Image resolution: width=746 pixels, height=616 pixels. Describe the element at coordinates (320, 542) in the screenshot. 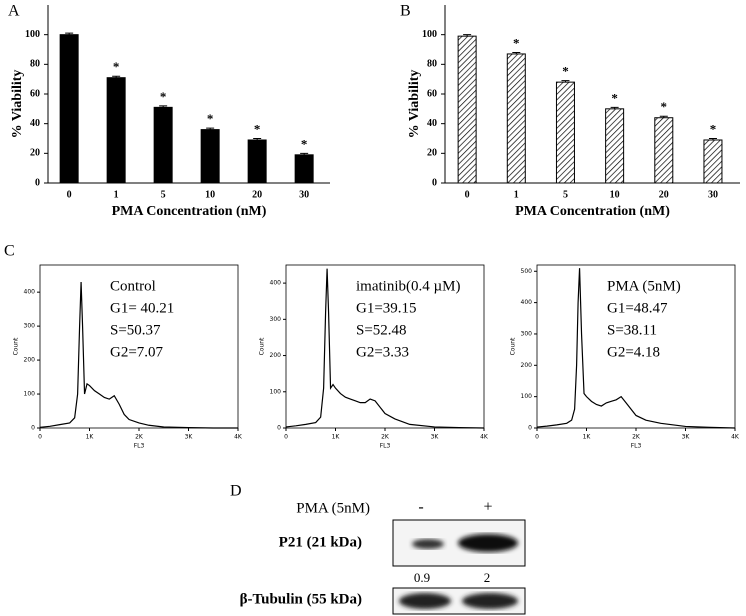

I see `blot-row-label: P21 (21 kDa)` at that location.